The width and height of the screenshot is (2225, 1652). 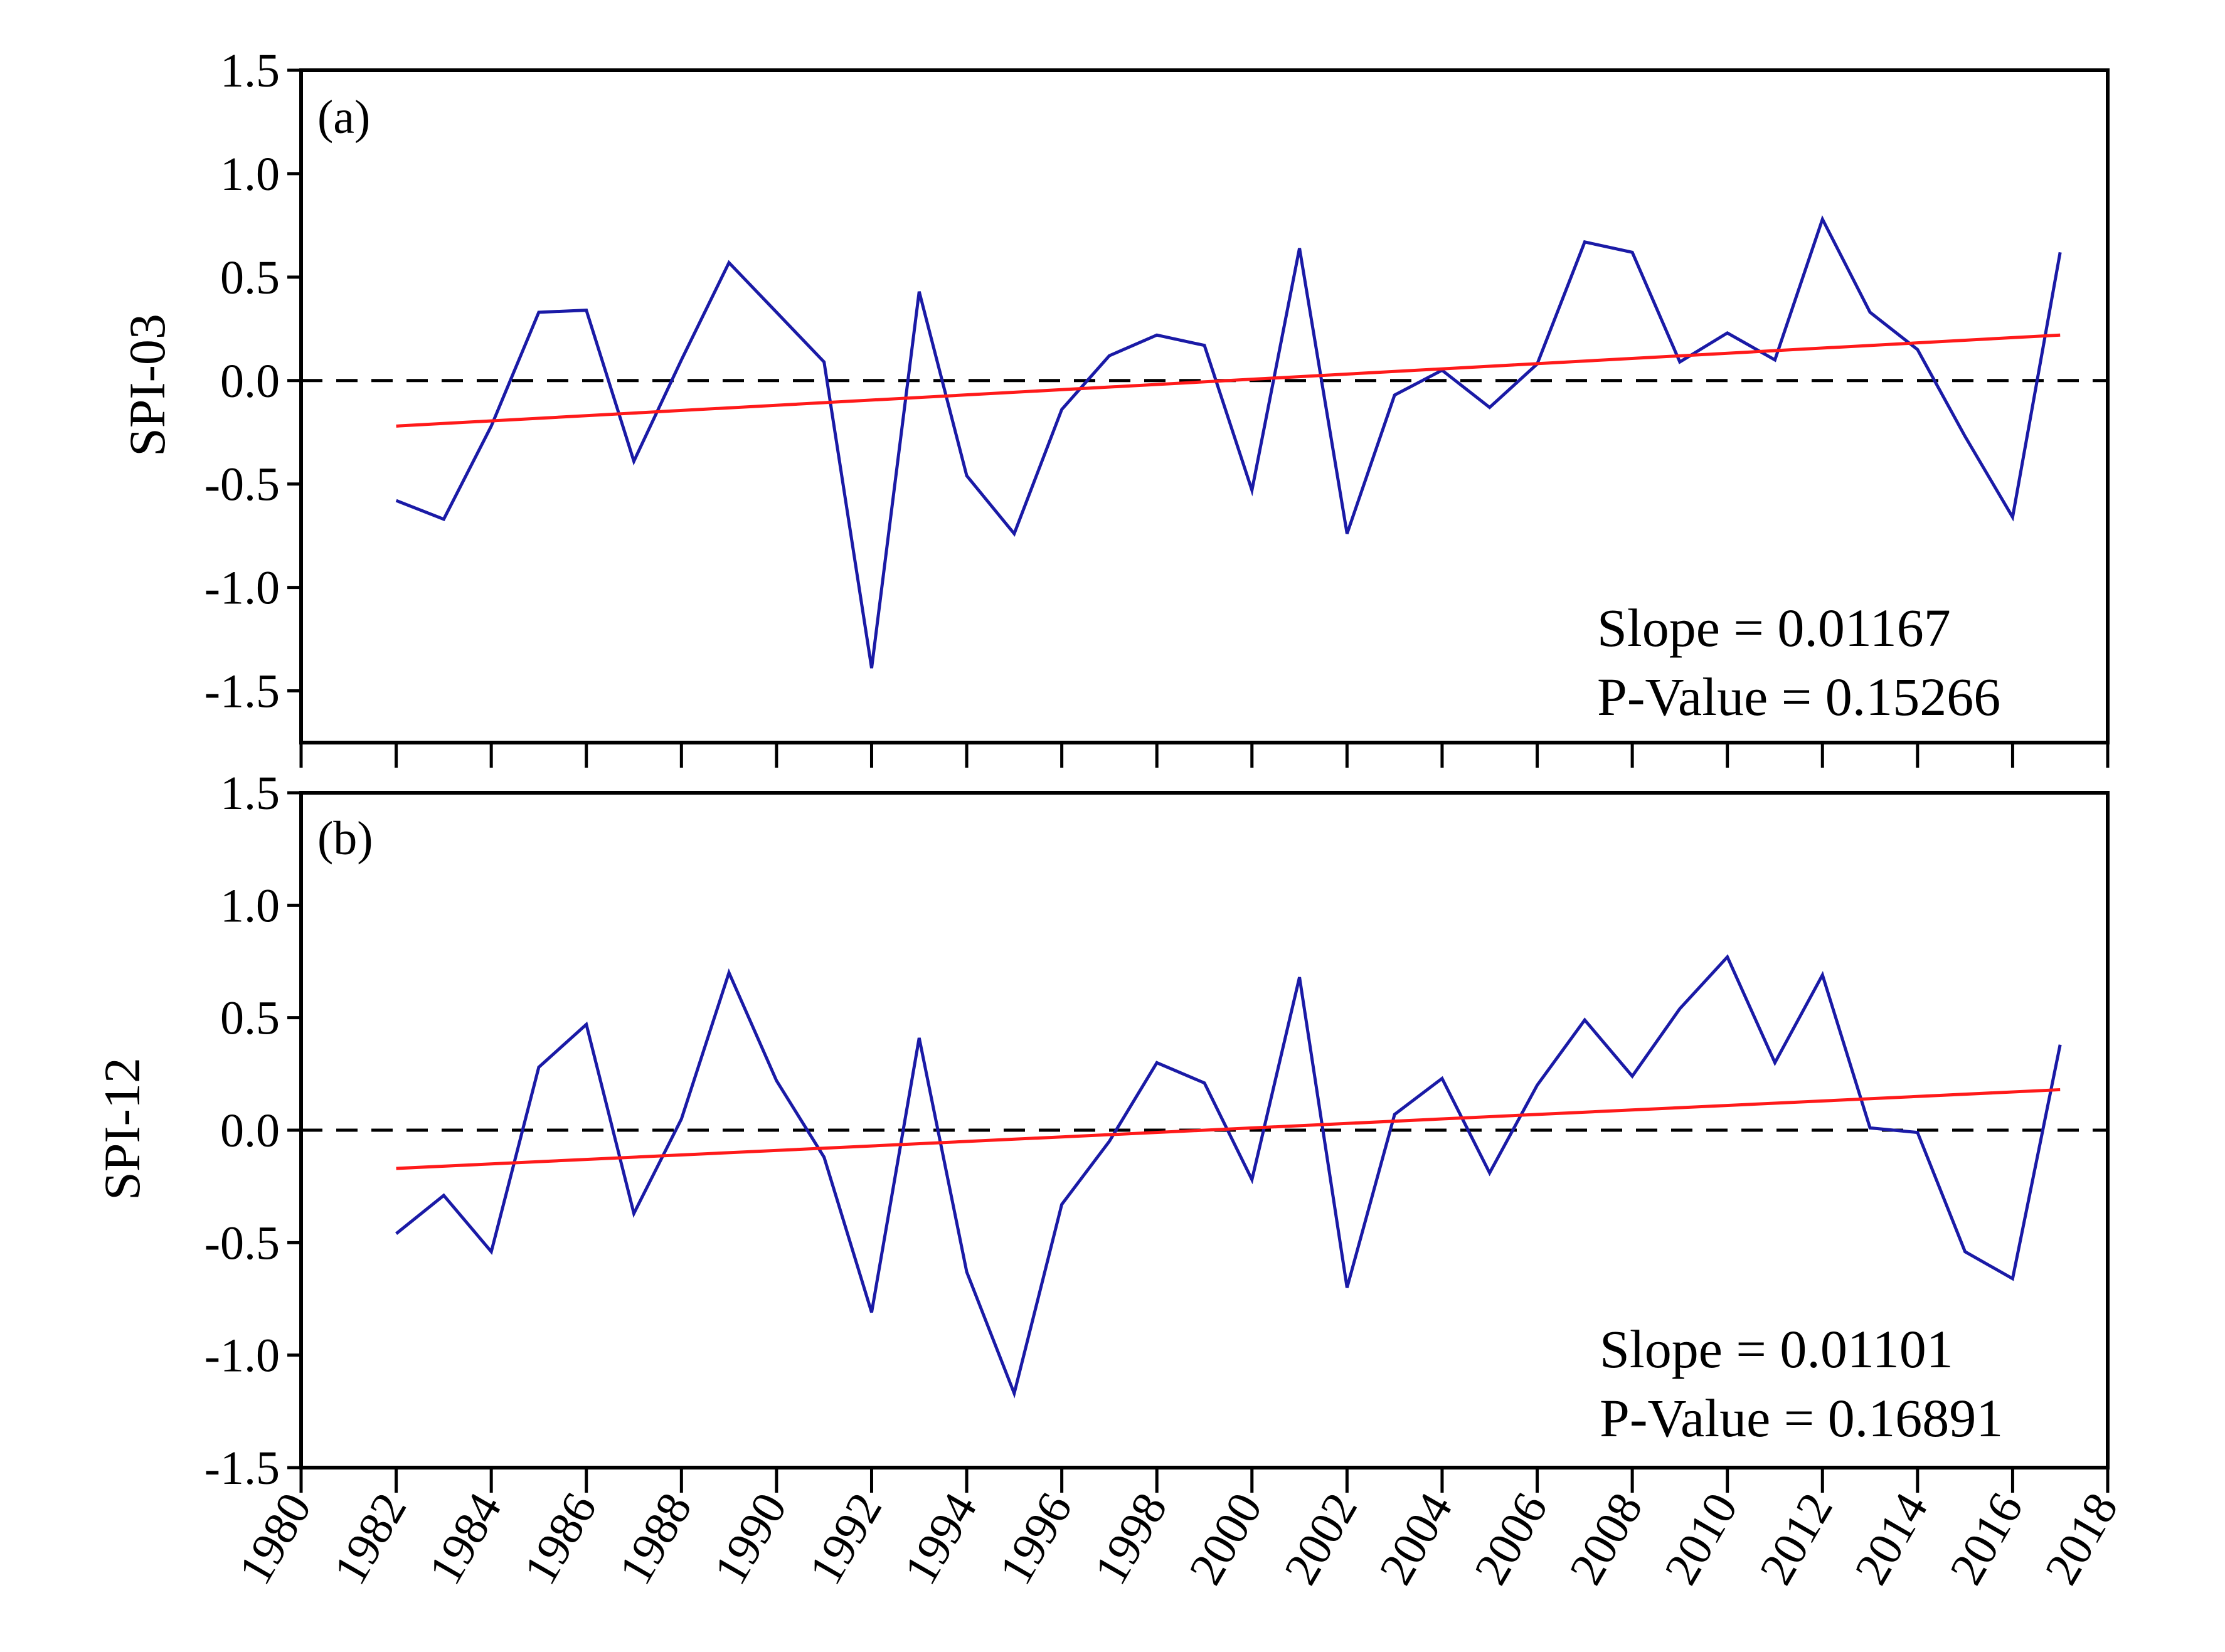 What do you see at coordinates (1490, 408) in the screenshot?
I see `panel-a-point-2005` at bounding box center [1490, 408].